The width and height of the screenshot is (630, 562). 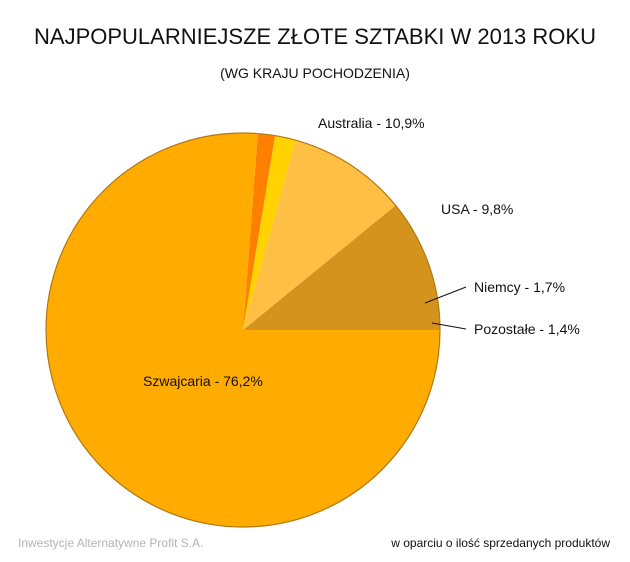 I want to click on leader-pozostale, so click(x=449, y=326).